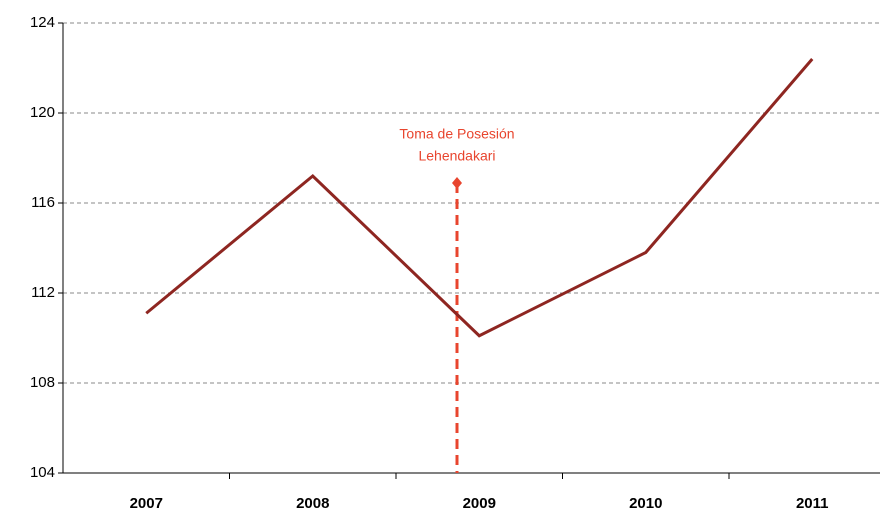 The height and width of the screenshot is (513, 885). What do you see at coordinates (312, 503) in the screenshot?
I see `x-tick-label: 2008` at bounding box center [312, 503].